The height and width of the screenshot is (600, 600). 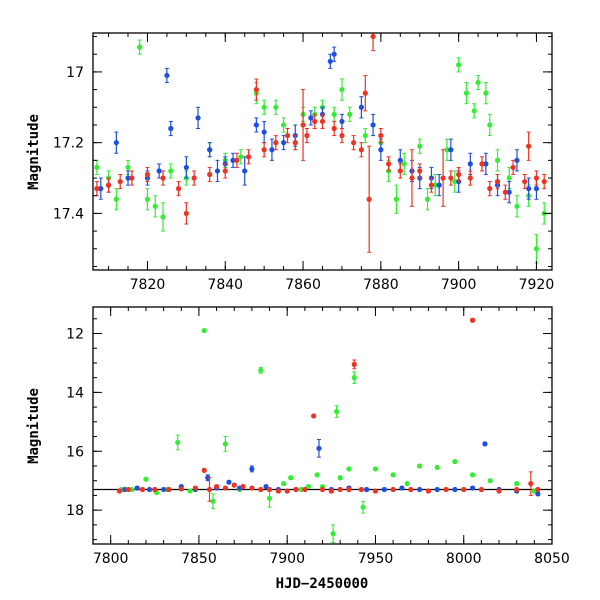 What do you see at coordinates (75, 334) in the screenshot?
I see `y-tick-label: 12` at bounding box center [75, 334].